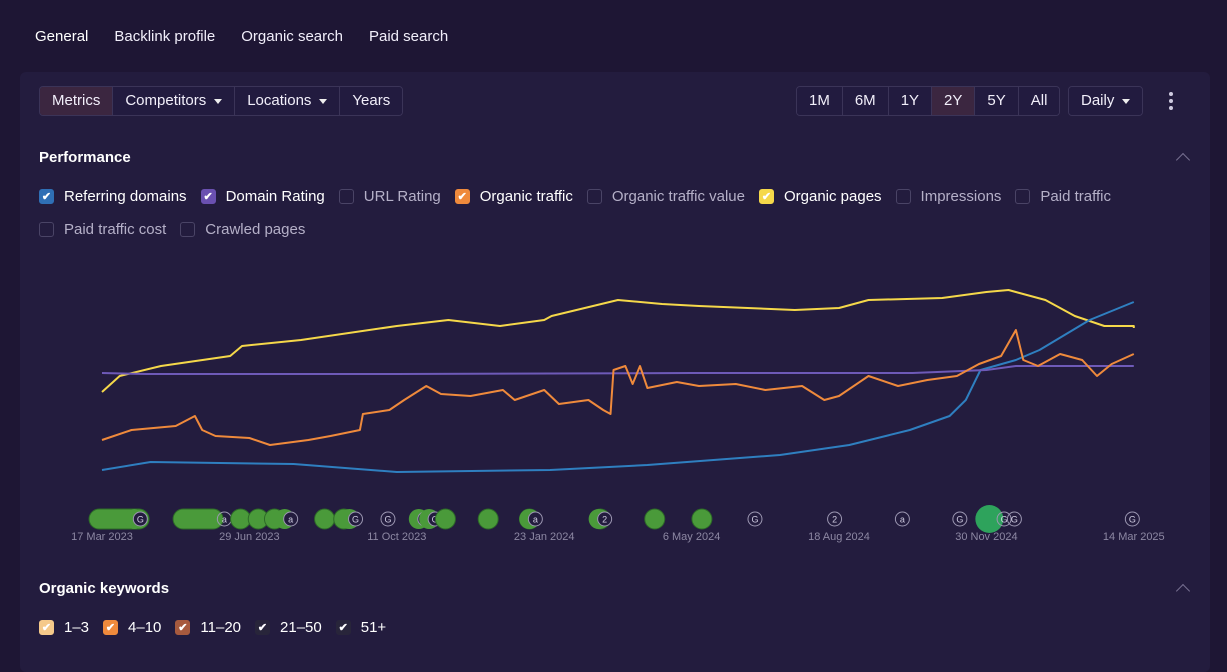 The image size is (1227, 672). Describe the element at coordinates (1183, 591) in the screenshot. I see `collapse-keywords-icon` at that location.